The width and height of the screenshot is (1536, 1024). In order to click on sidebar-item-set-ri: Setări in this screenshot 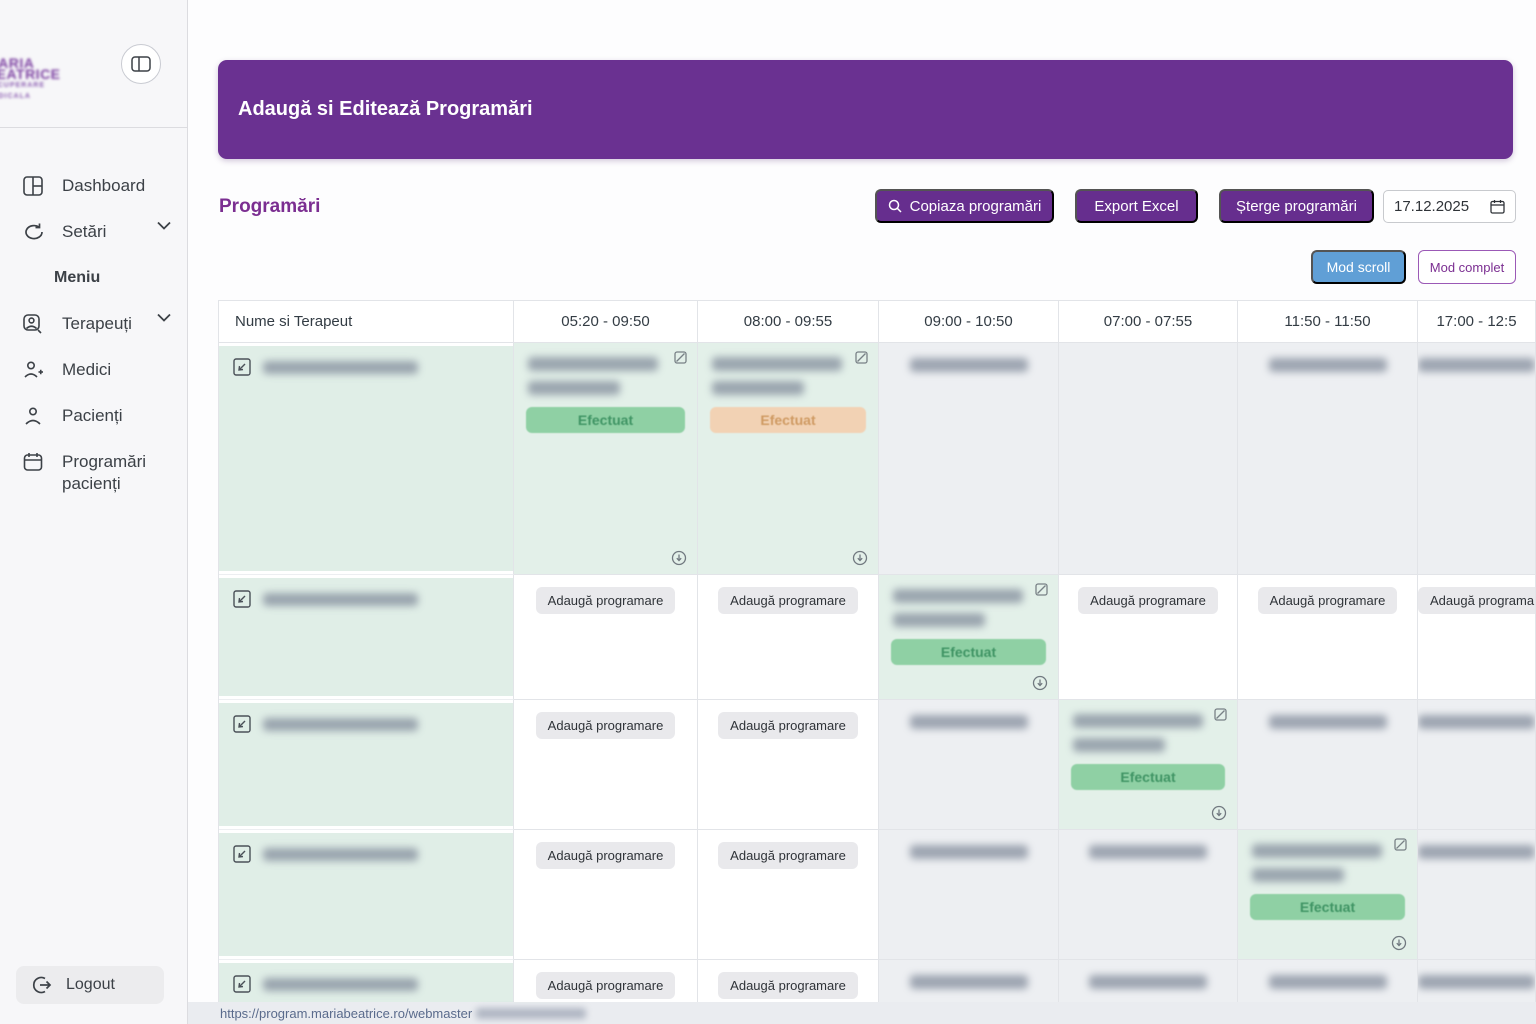, I will do `click(93, 232)`.